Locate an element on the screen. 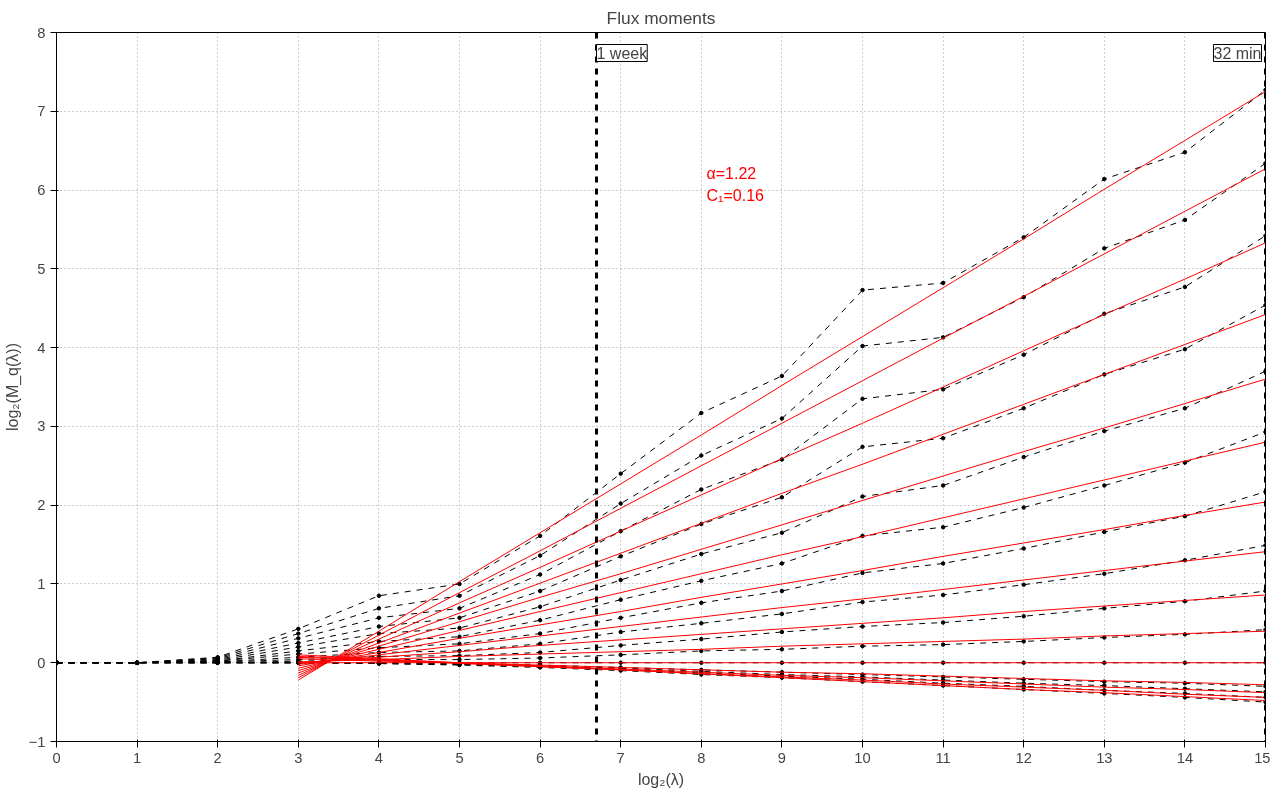 This screenshot has width=1281, height=796. y-tick-label: 6 is located at coordinates (41, 190).